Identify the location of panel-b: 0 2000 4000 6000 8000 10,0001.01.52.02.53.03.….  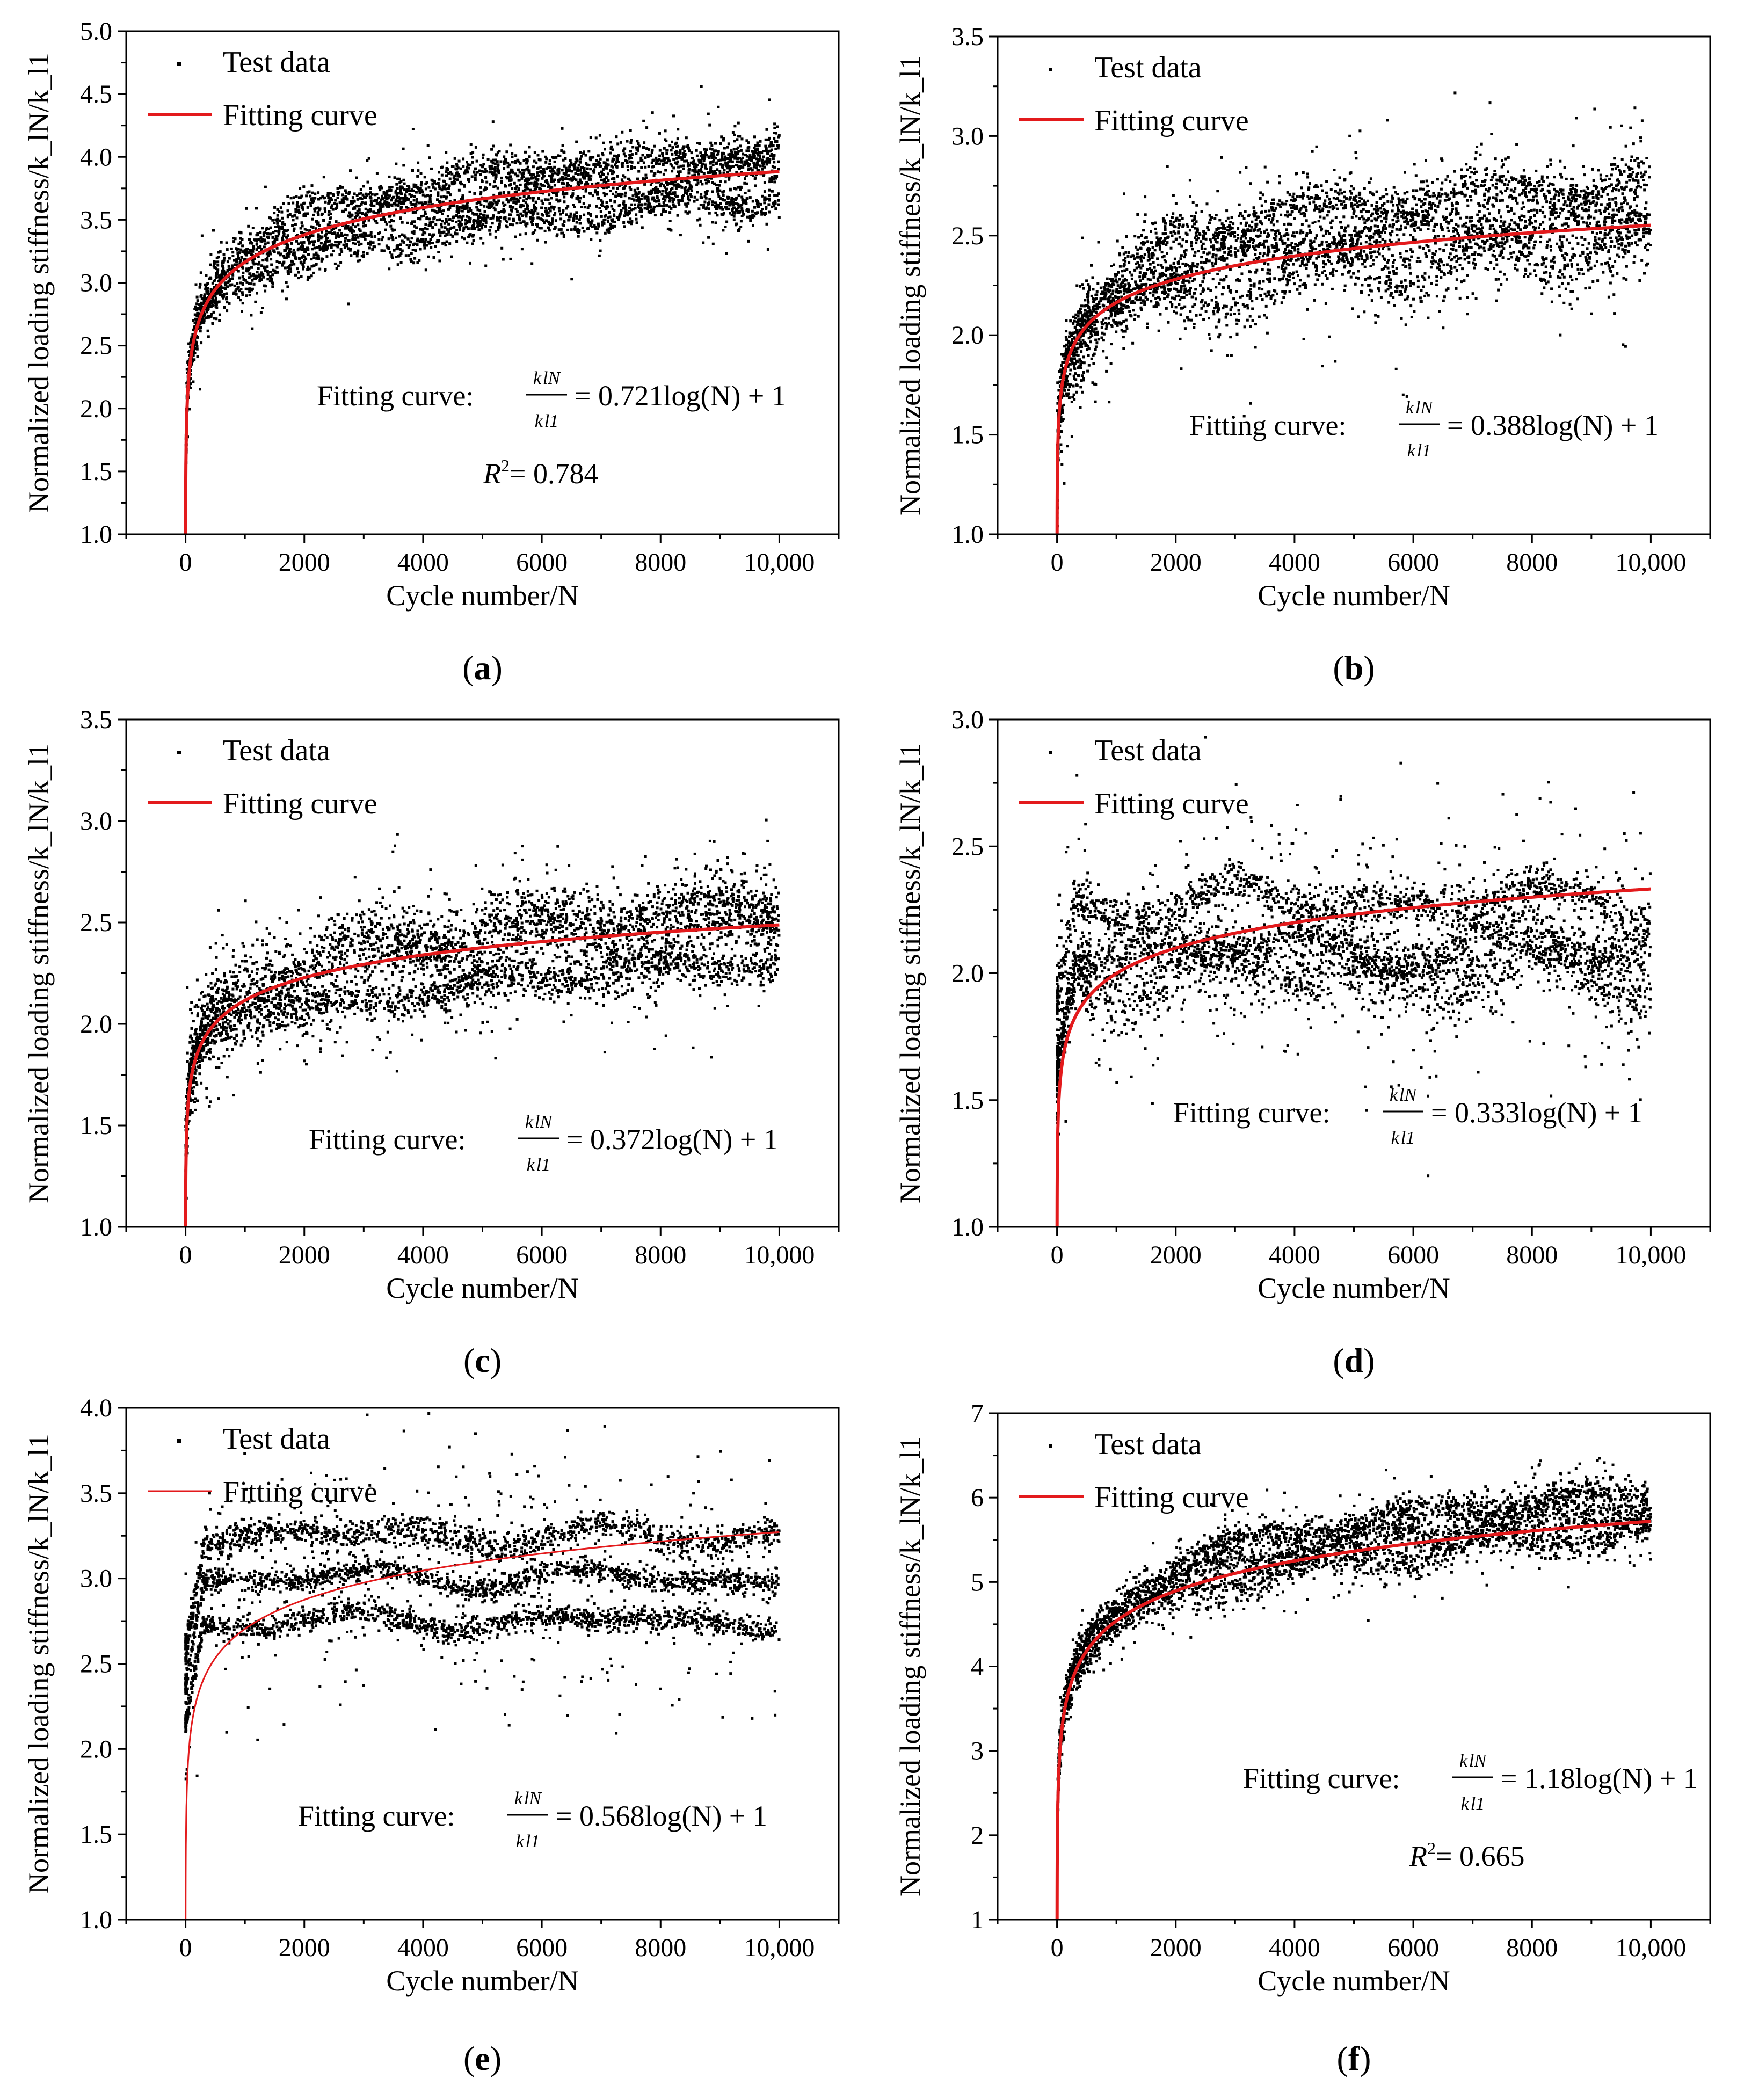
(1302, 355).